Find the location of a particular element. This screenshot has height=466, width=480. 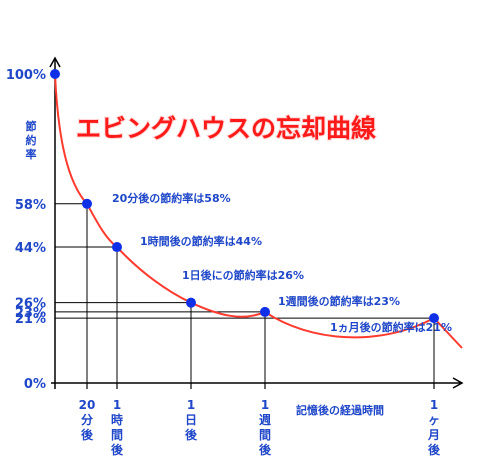

x-axis-arrow is located at coordinates (458, 383).